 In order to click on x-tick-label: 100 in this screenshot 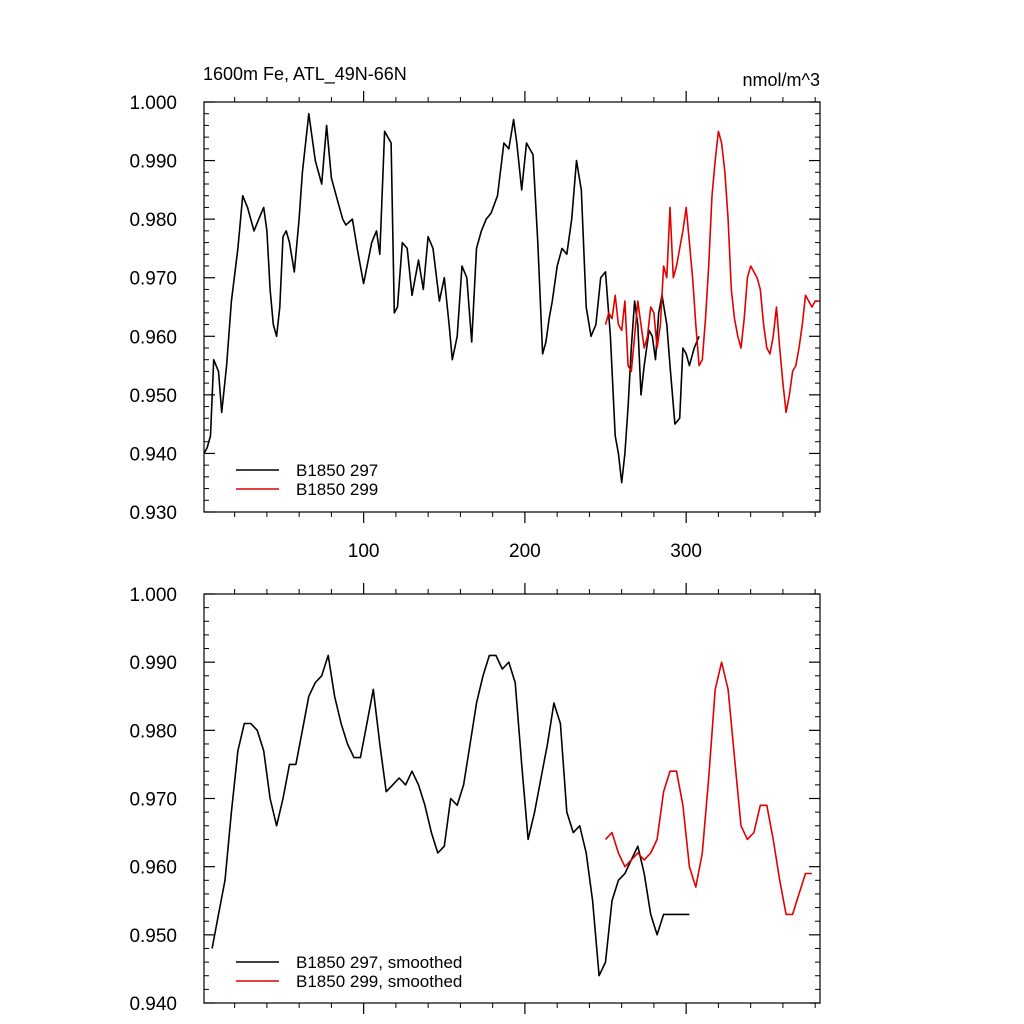, I will do `click(364, 551)`.